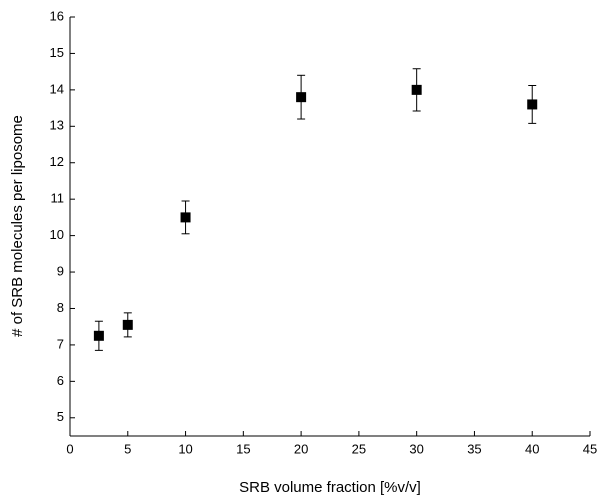 The height and width of the screenshot is (503, 600). What do you see at coordinates (57, 234) in the screenshot?
I see `y-tick-label: 10` at bounding box center [57, 234].